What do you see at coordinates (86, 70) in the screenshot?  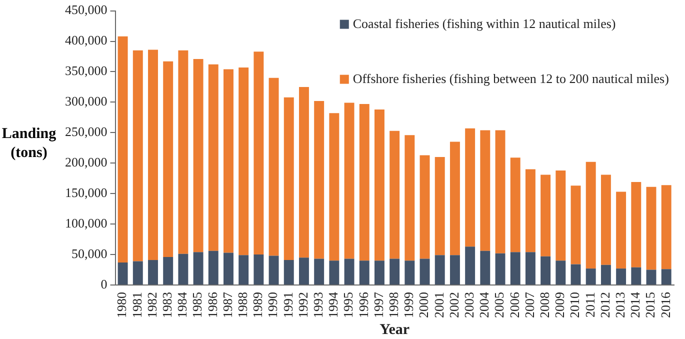 I see `y-tick-label: 350,000` at bounding box center [86, 70].